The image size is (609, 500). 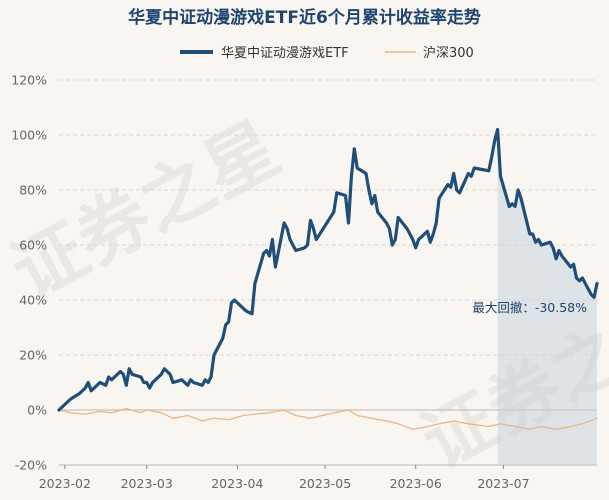 What do you see at coordinates (147, 483) in the screenshot?
I see `x-tick-label: 2023-03` at bounding box center [147, 483].